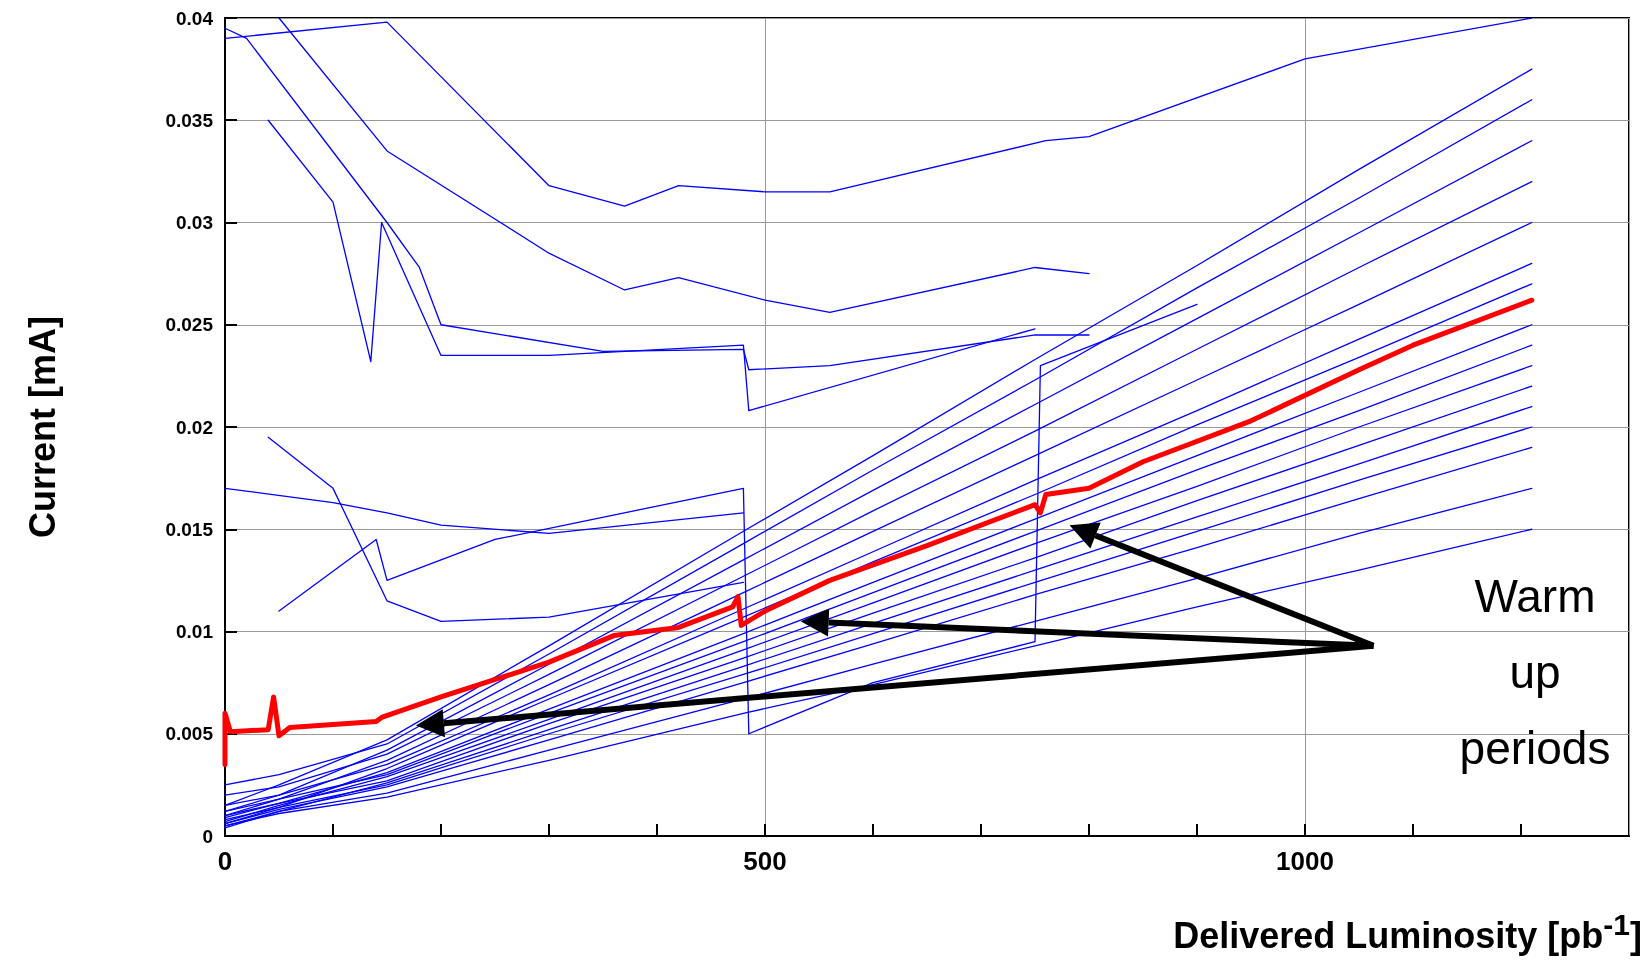  I want to click on x-tick-label: 500, so click(765, 861).